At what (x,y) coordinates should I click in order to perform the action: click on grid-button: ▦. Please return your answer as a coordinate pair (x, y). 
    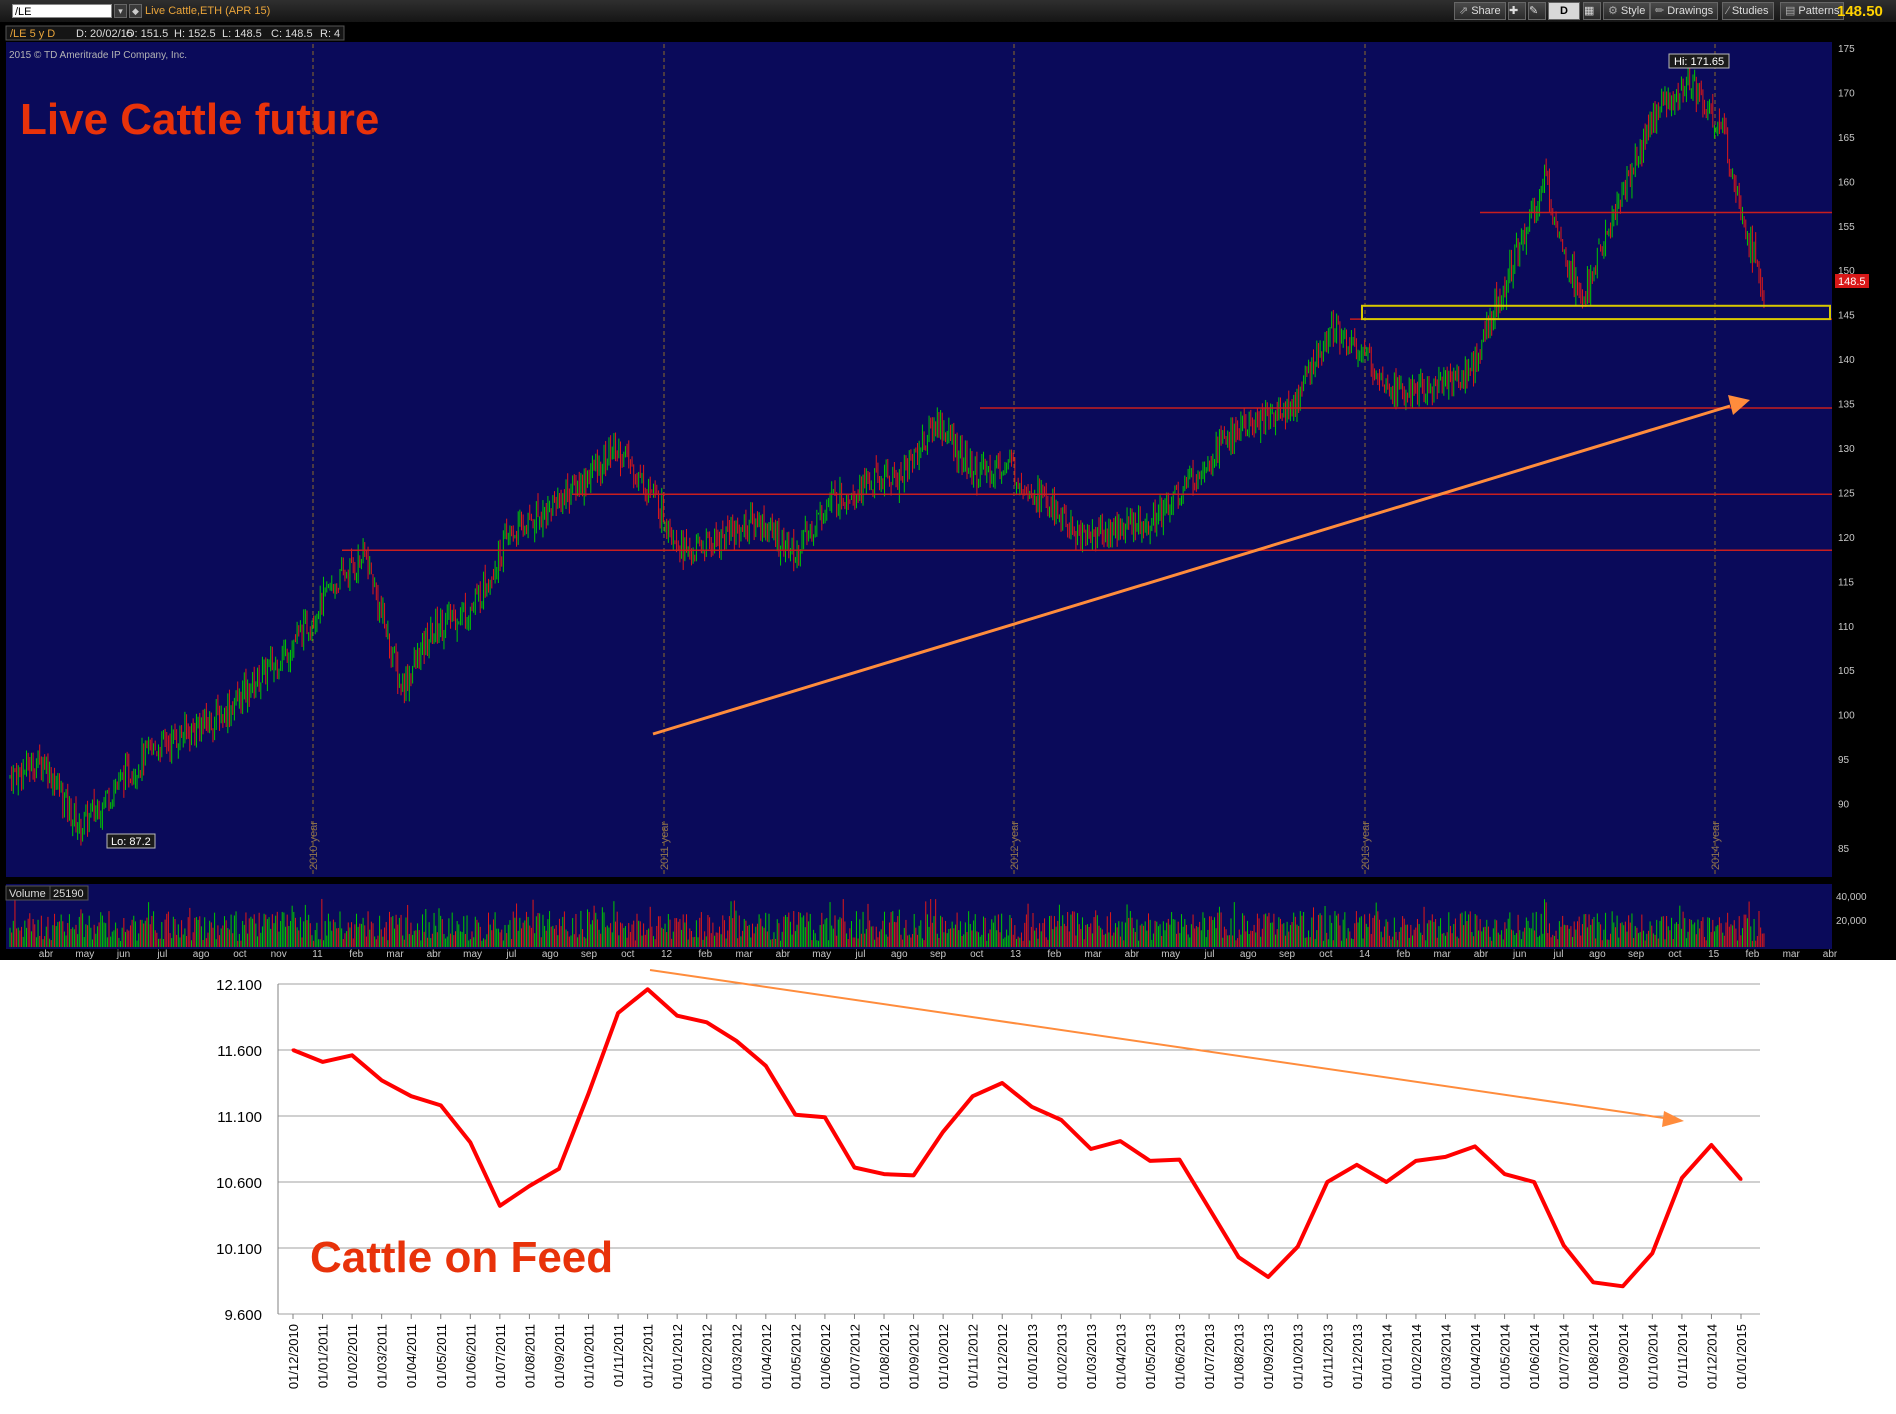
    Looking at the image, I should click on (1592, 11).